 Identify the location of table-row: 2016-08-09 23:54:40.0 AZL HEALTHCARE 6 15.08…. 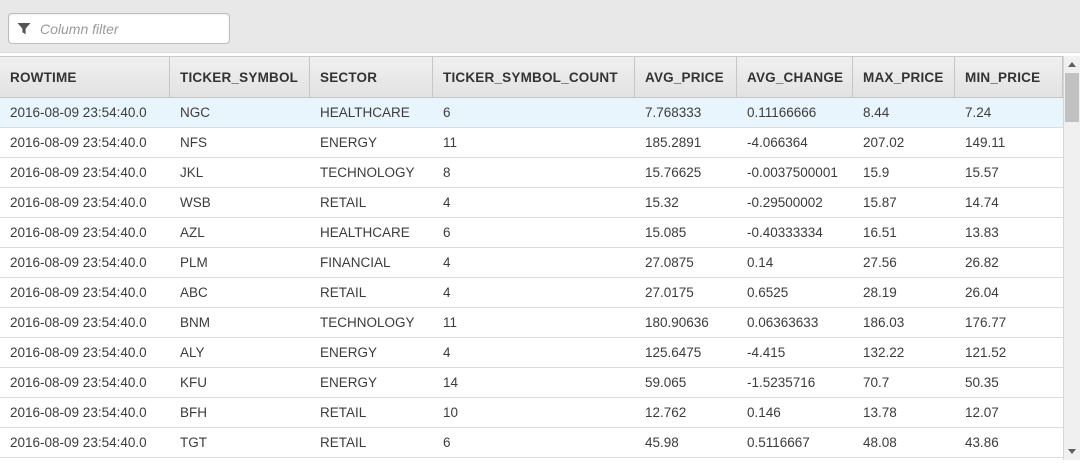
(531, 233).